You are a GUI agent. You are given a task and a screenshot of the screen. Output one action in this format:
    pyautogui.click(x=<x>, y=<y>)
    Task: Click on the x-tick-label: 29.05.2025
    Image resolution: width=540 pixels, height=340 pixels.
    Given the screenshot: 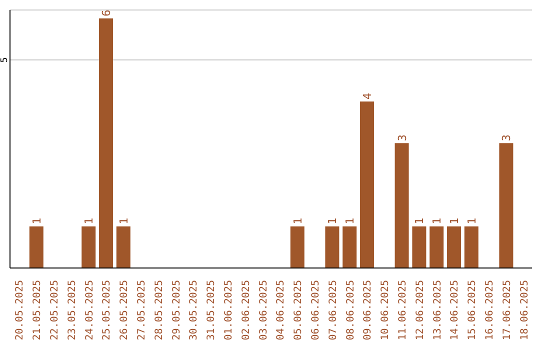 What is the action you would take?
    pyautogui.click(x=176, y=310)
    